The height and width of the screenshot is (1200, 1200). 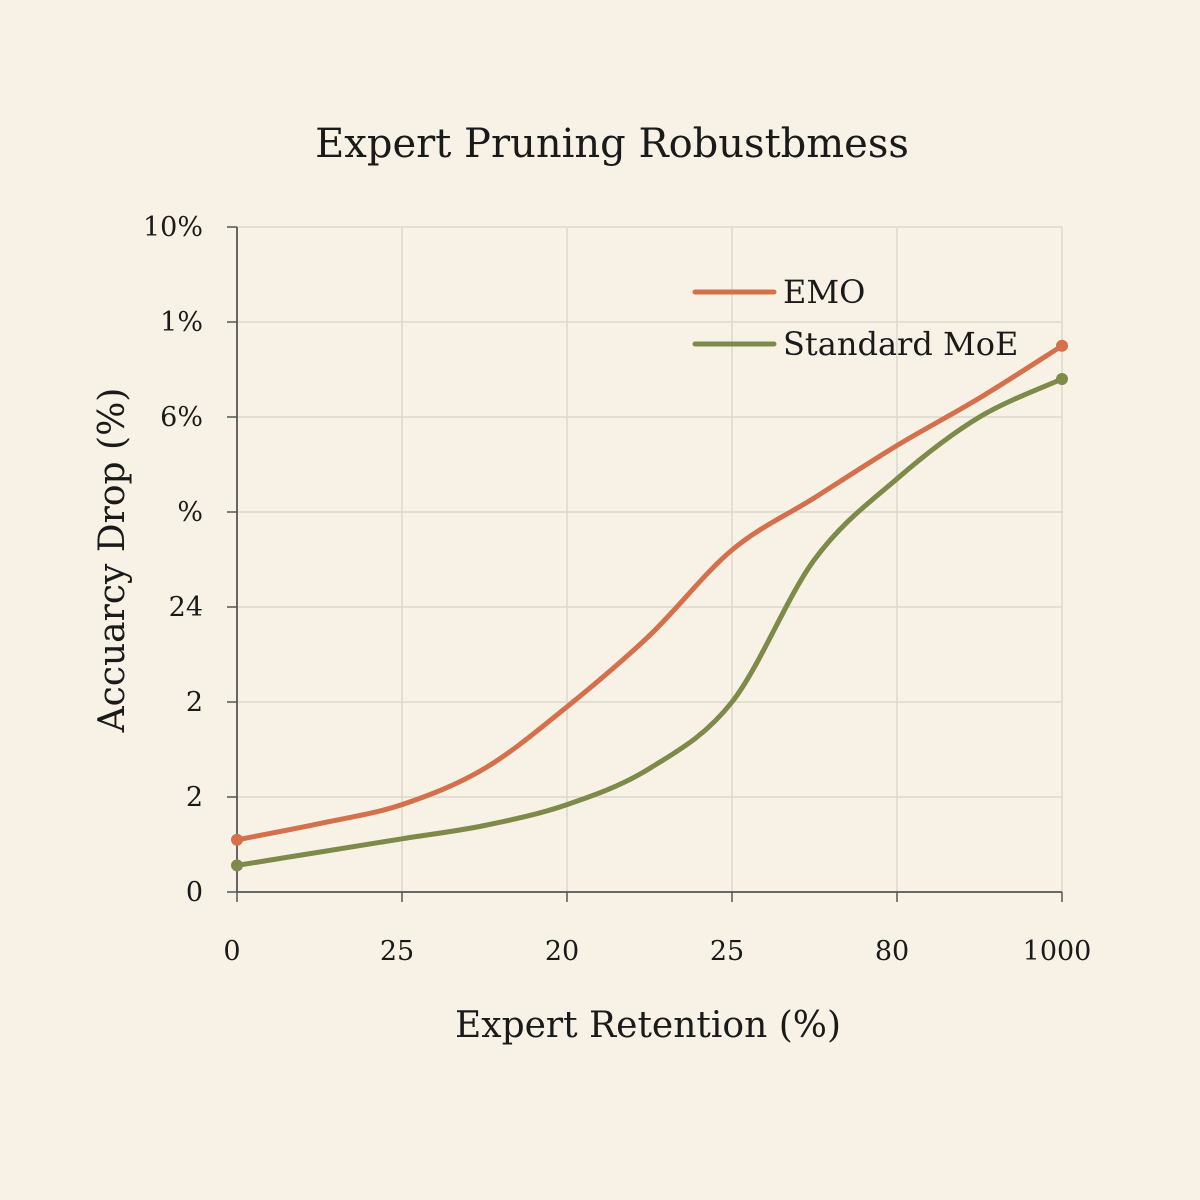 I want to click on legend-label: EMO, so click(x=824, y=292).